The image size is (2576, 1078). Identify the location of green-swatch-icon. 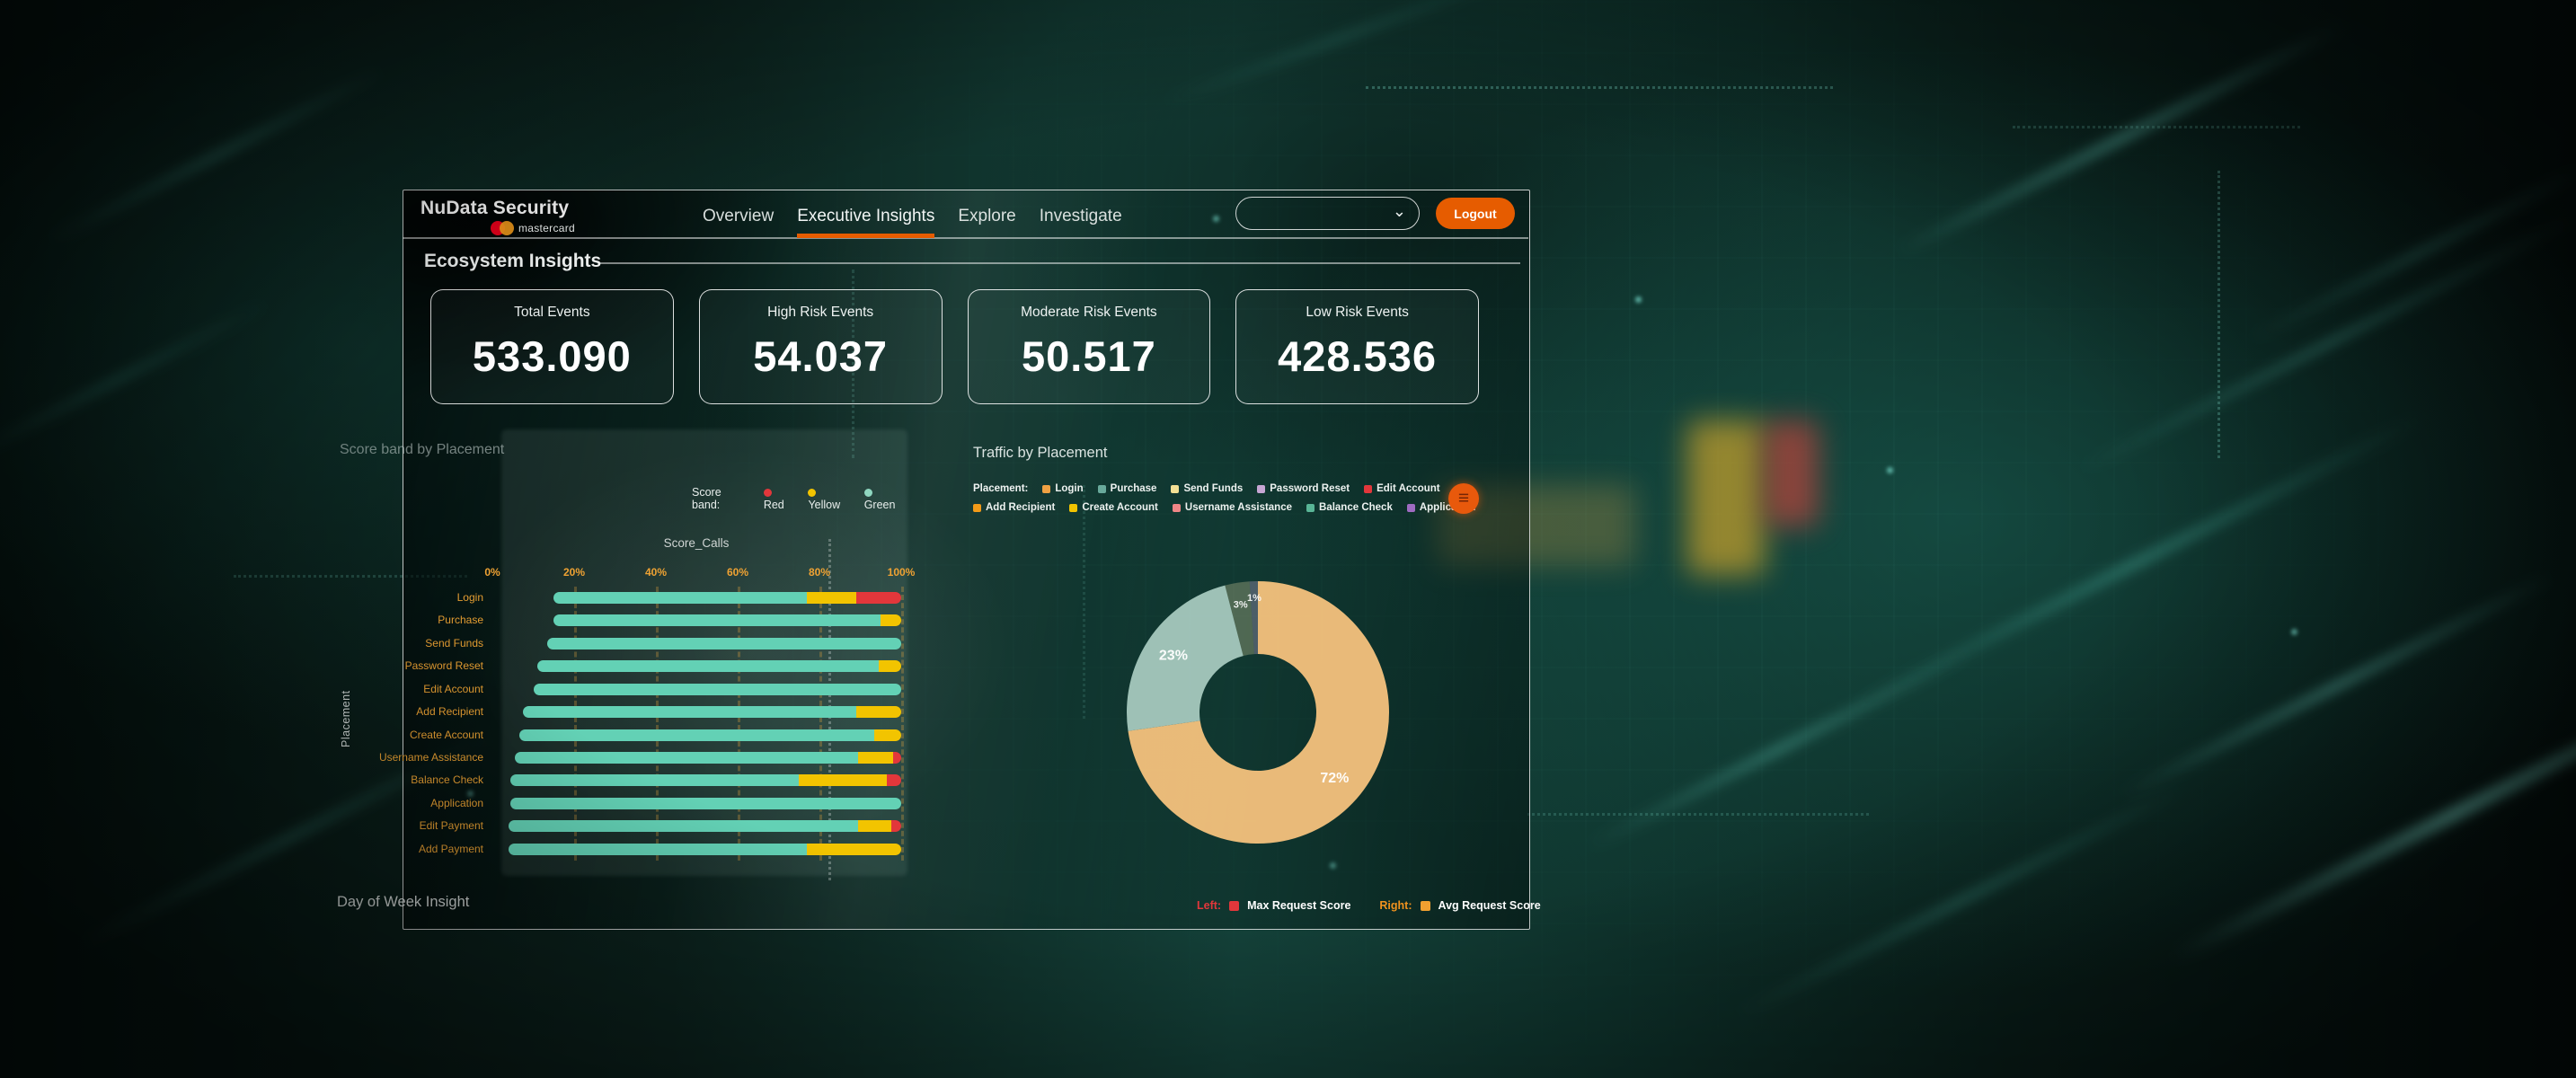
(867, 493).